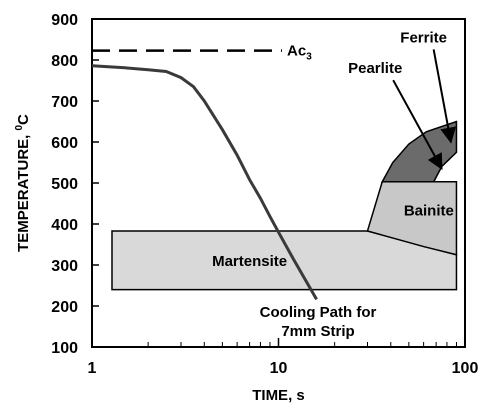 Image resolution: width=492 pixels, height=410 pixels. Describe the element at coordinates (19, 128) in the screenshot. I see `y-axis-label-degree: 0` at that location.